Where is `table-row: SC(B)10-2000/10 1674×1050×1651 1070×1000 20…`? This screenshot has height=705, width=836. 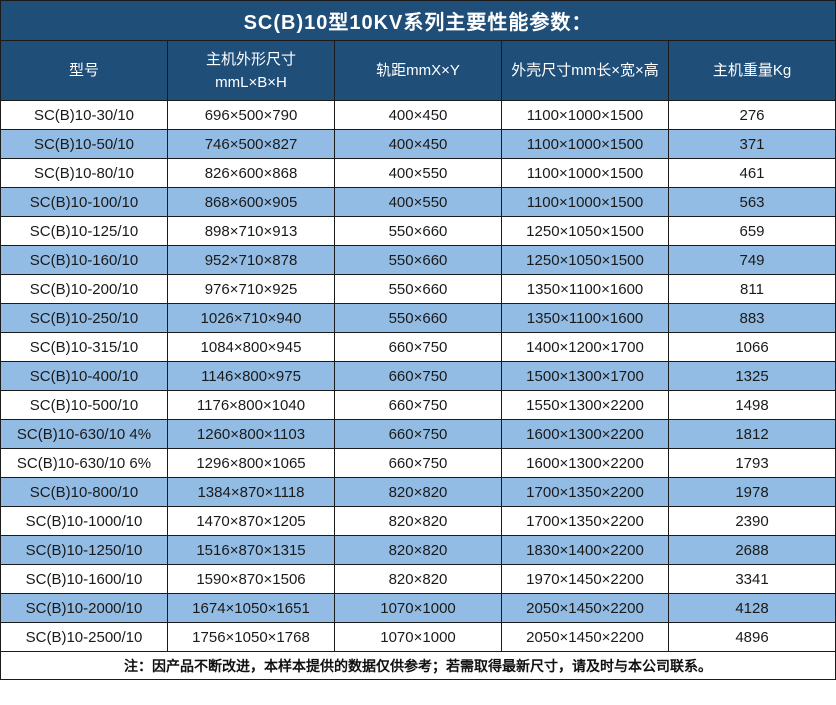 table-row: SC(B)10-2000/10 1674×1050×1651 1070×1000 20… is located at coordinates (418, 608).